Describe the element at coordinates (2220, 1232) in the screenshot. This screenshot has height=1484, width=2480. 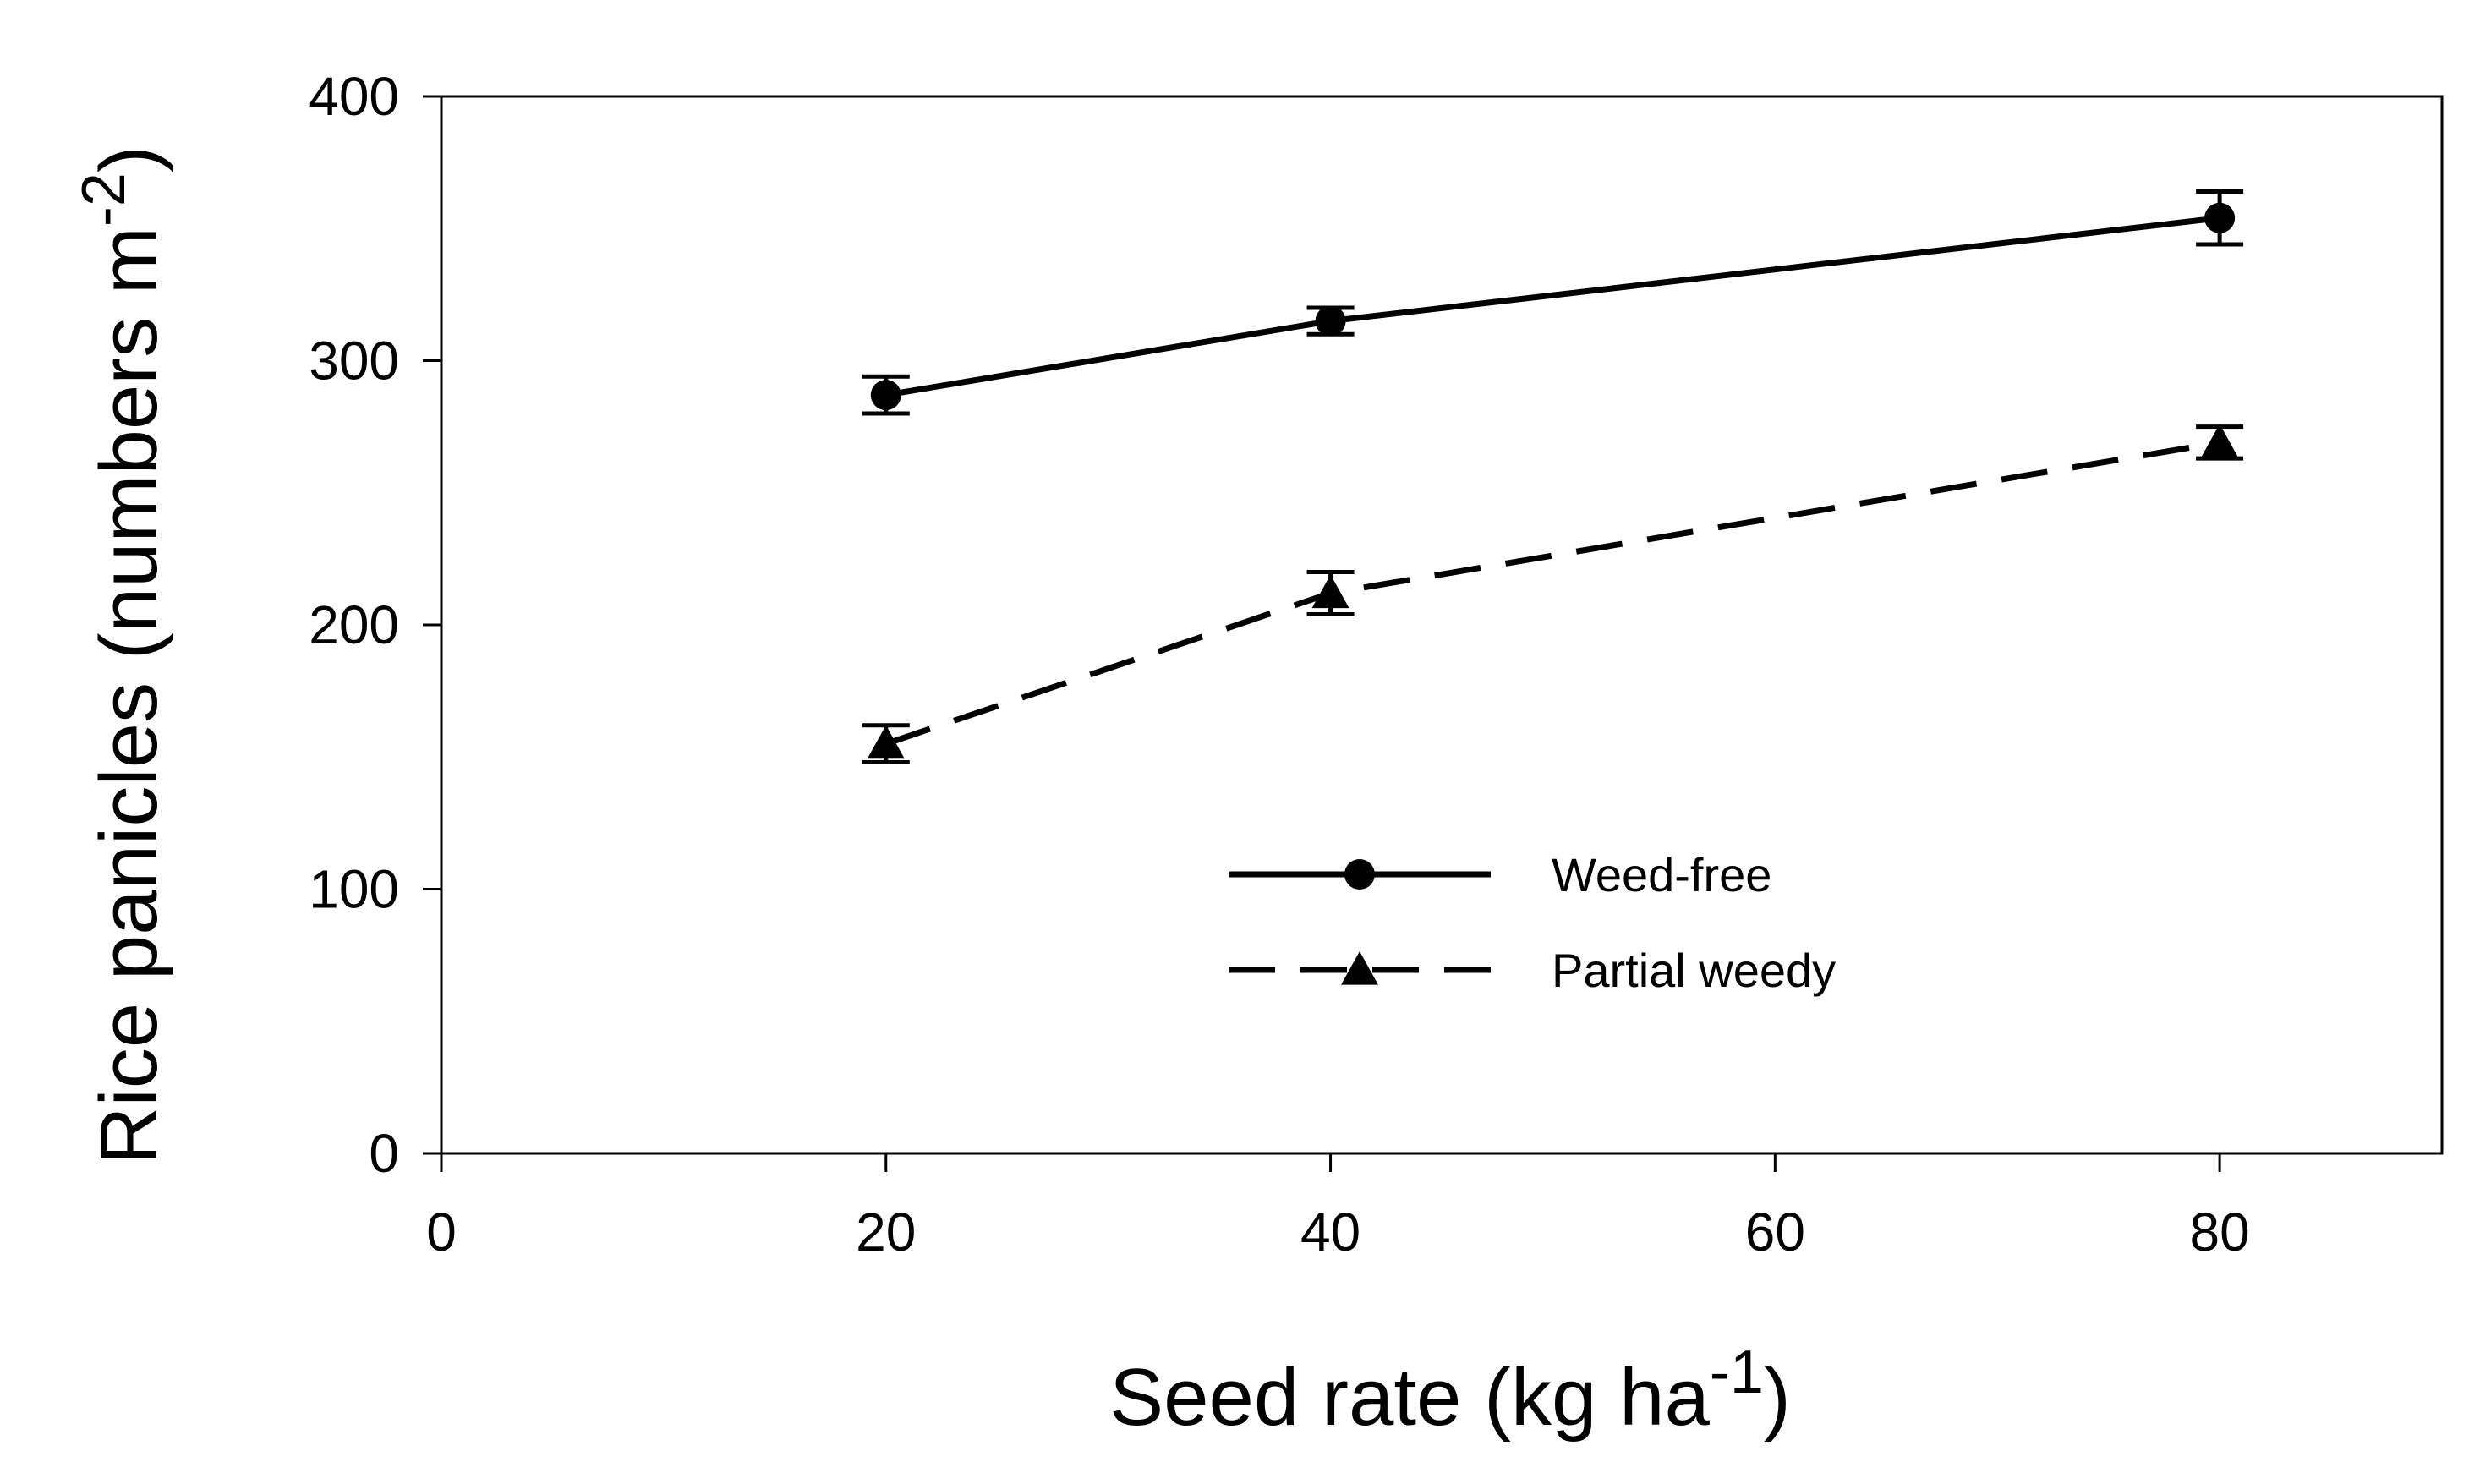
I see `x-tick-label: 80` at that location.